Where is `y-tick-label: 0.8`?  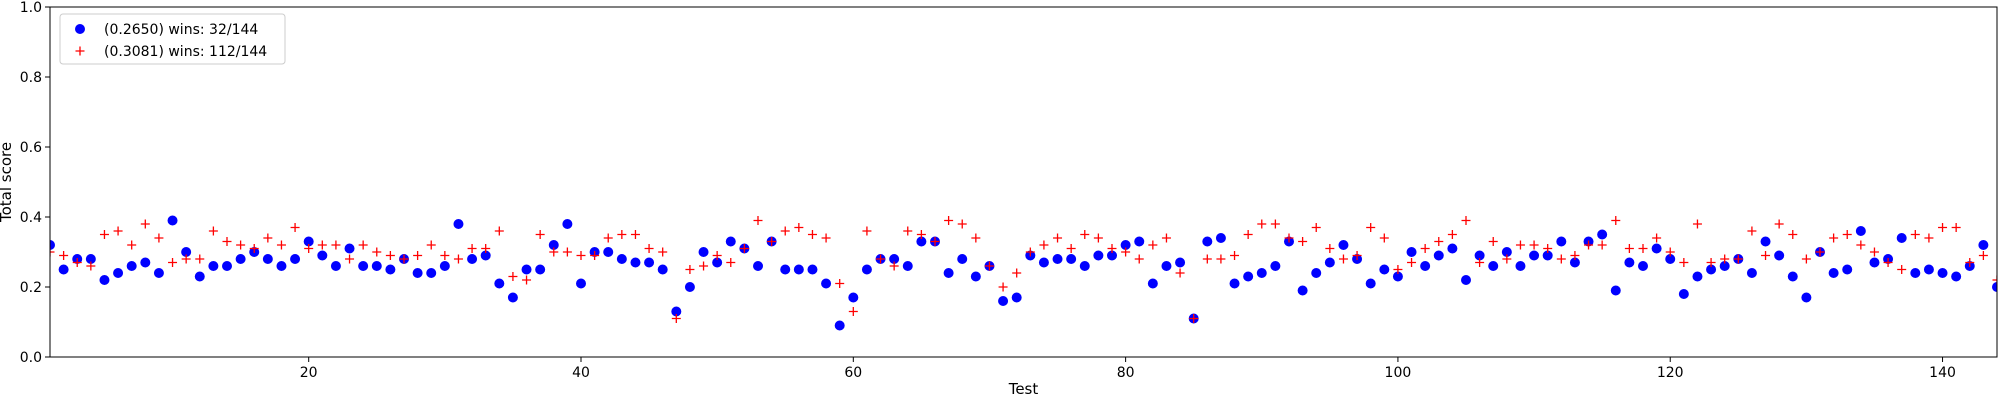
y-tick-label: 0.8 is located at coordinates (31, 78).